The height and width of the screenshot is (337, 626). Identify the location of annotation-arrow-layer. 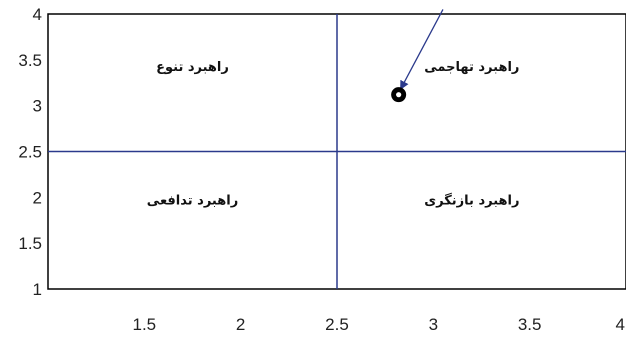
(422, 49).